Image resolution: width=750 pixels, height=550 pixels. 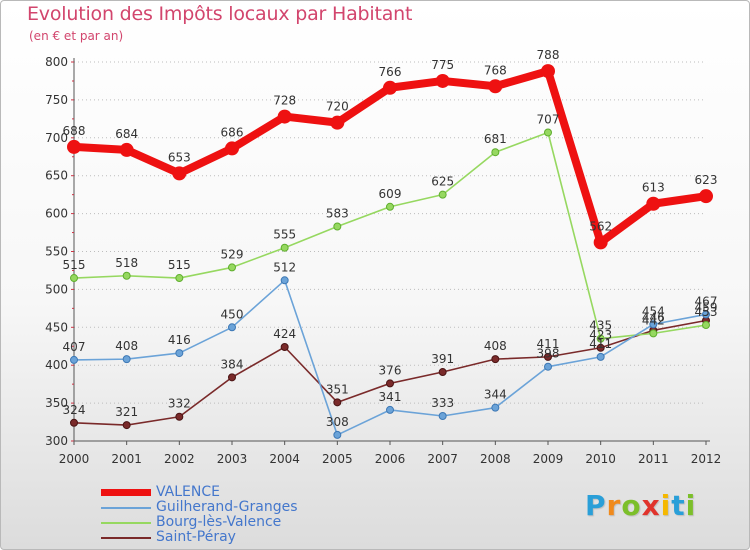 I want to click on data-label: 407, so click(x=74, y=347).